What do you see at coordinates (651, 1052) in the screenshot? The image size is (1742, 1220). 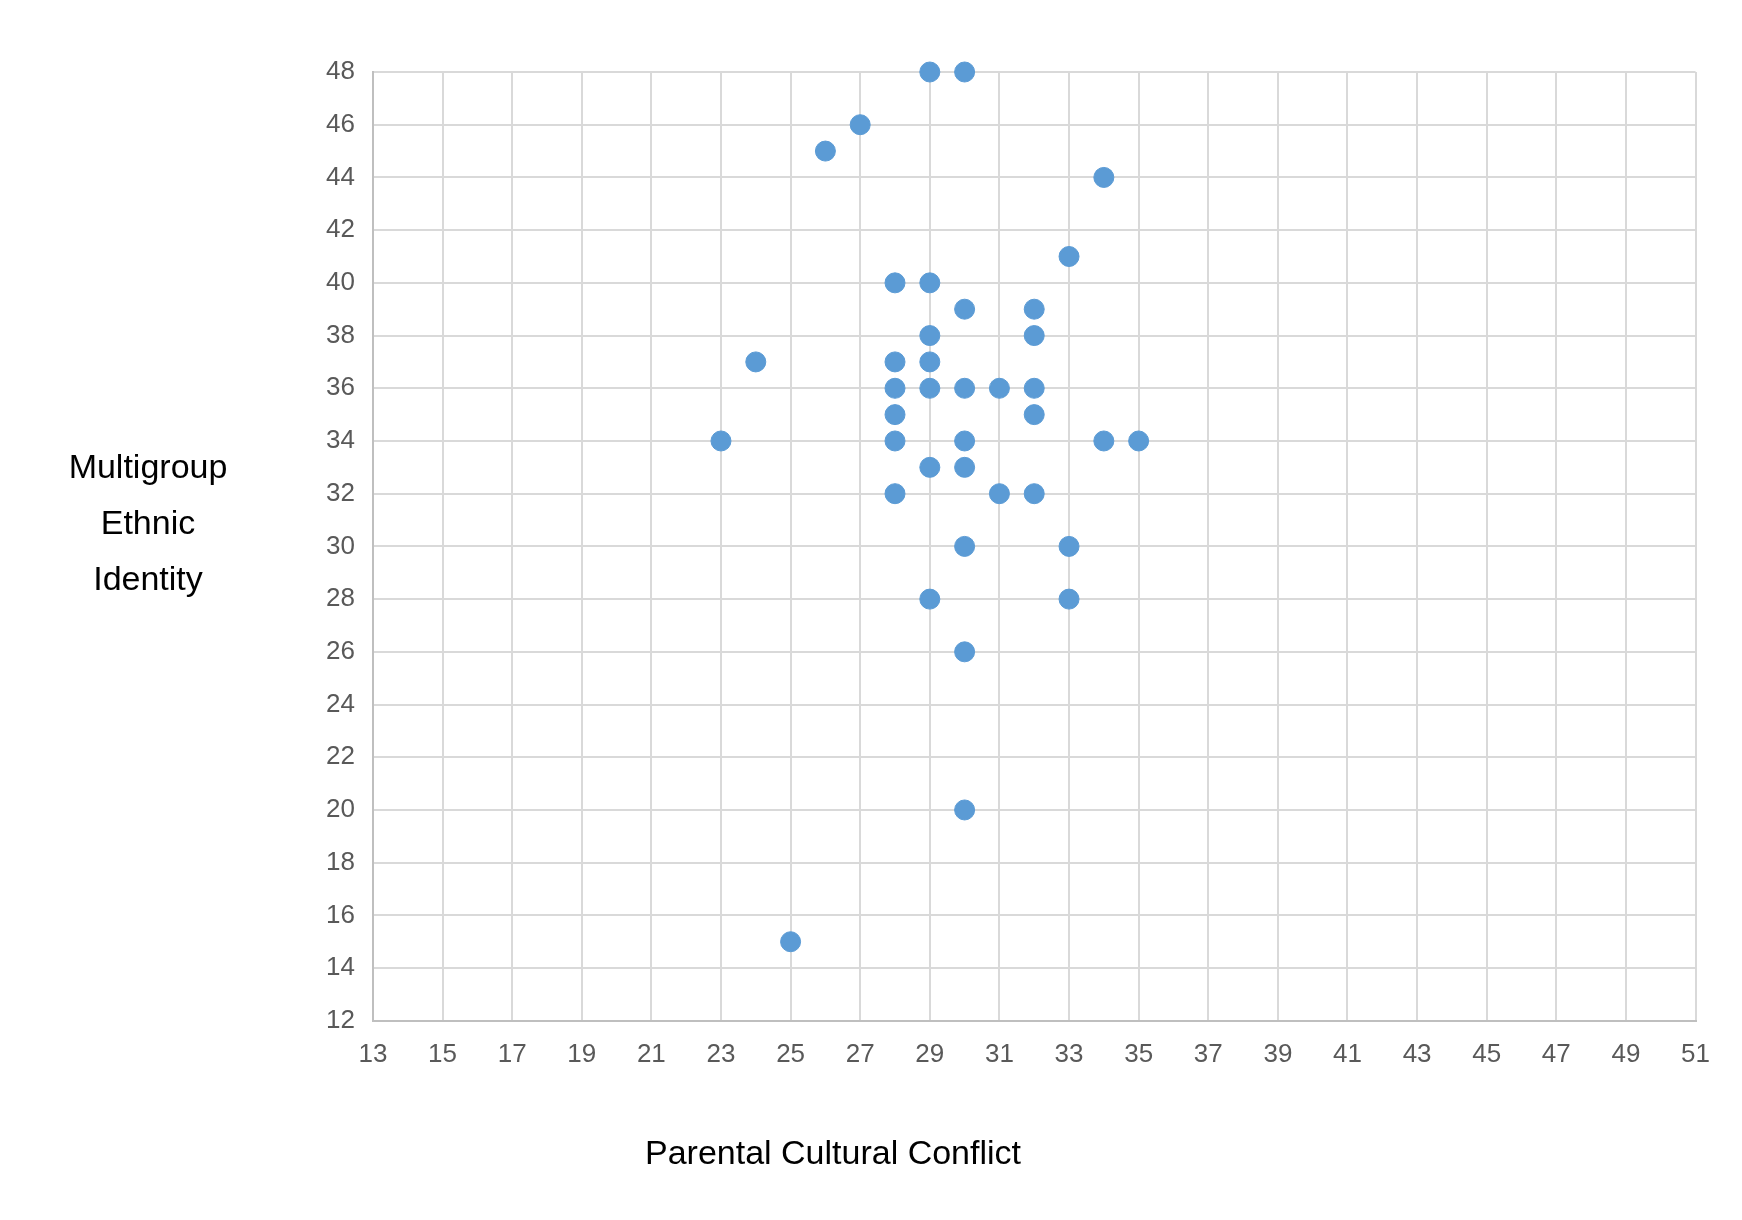 I see `x-tick-label: 21` at bounding box center [651, 1052].